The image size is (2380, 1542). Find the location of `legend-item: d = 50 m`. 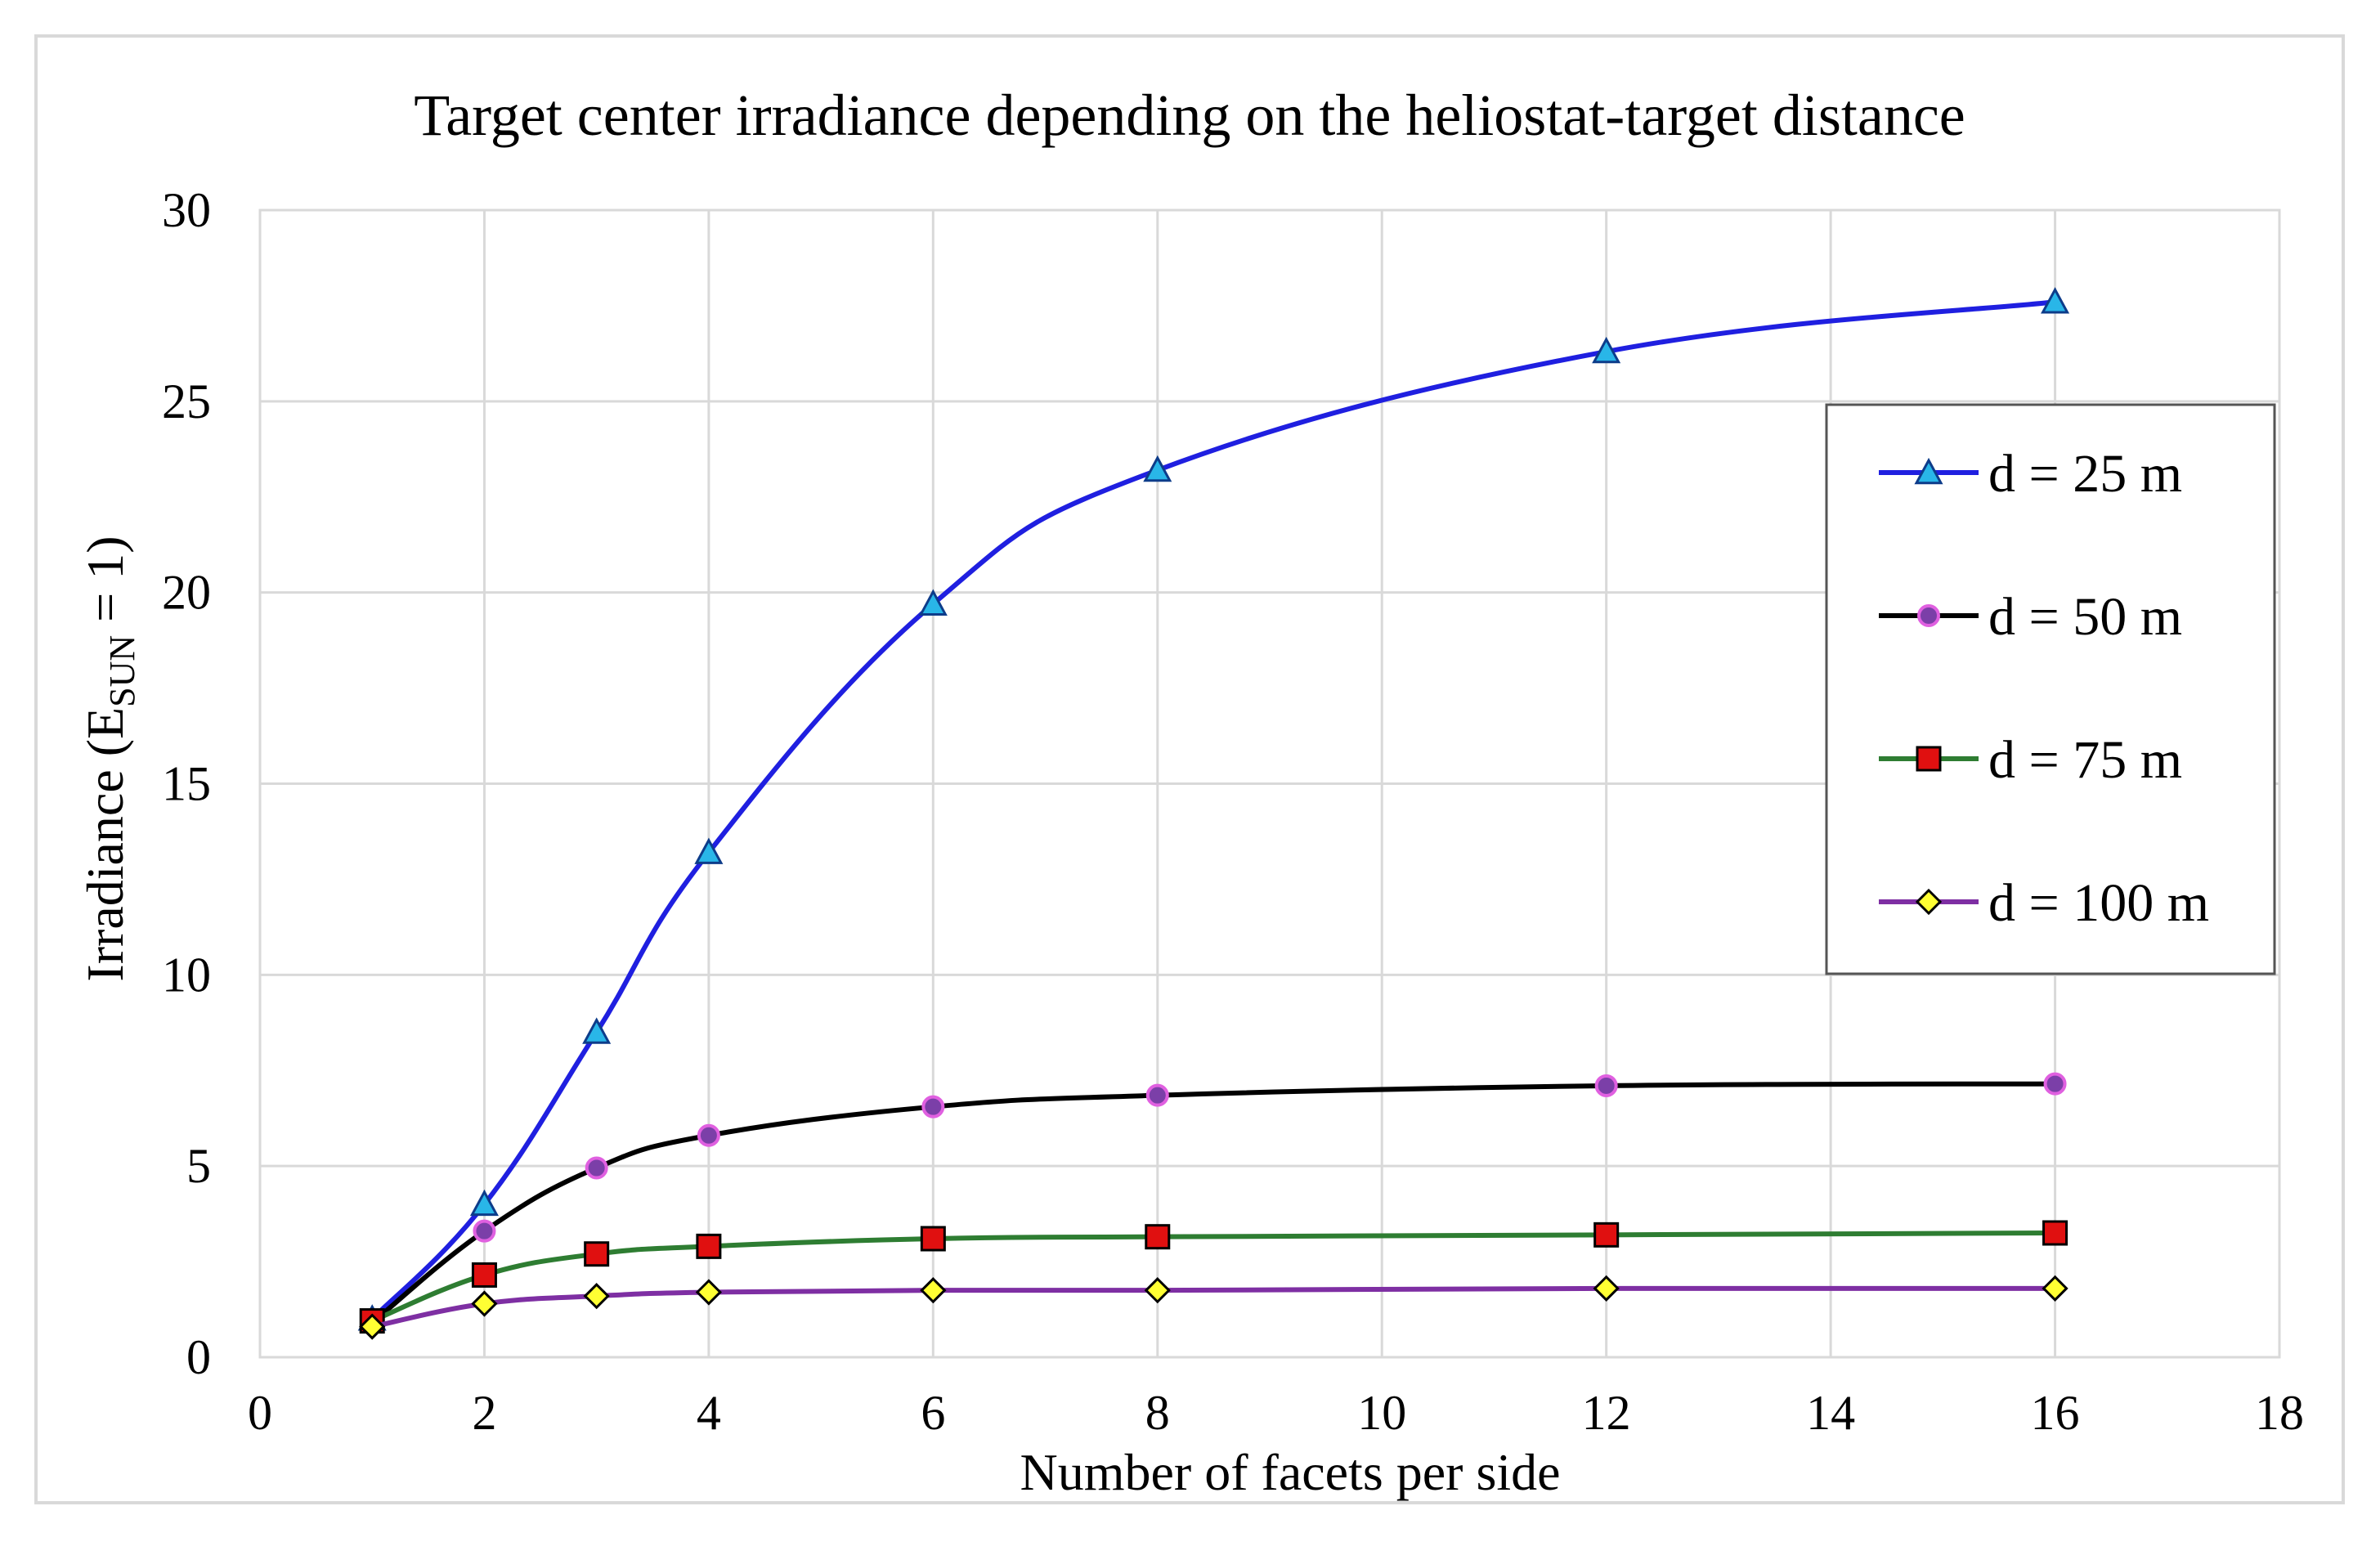

legend-item: d = 50 m is located at coordinates (2030, 617).